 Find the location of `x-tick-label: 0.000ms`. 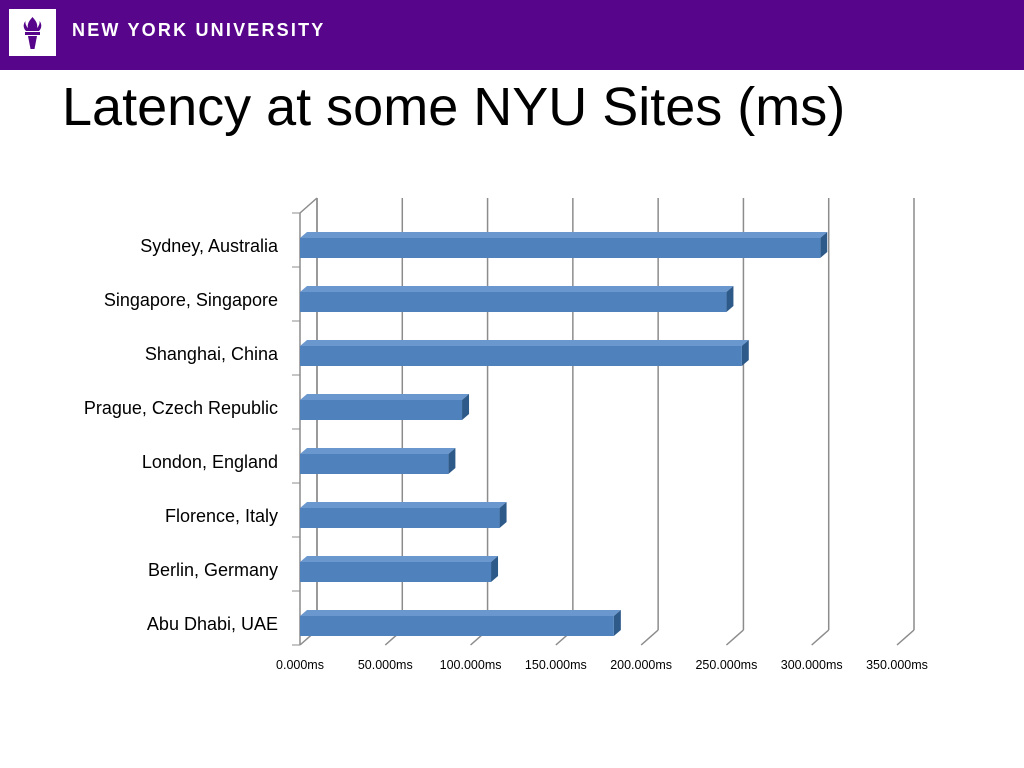

x-tick-label: 0.000ms is located at coordinates (300, 665).